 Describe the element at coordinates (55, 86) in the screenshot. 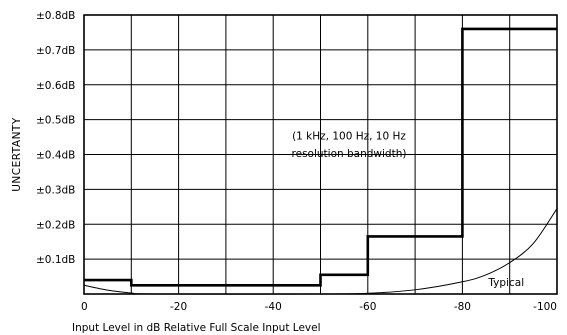

I see `y-tick-label: ±0.6dB` at that location.